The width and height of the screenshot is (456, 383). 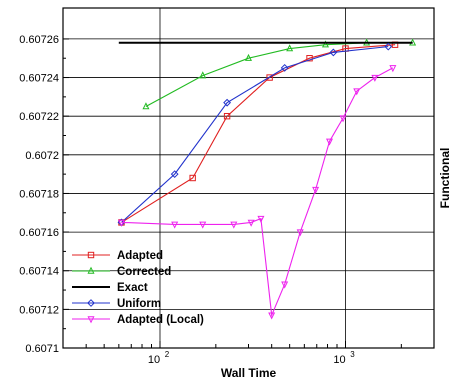 What do you see at coordinates (249, 373) in the screenshot?
I see `x-axis-label: Wall Time` at bounding box center [249, 373].